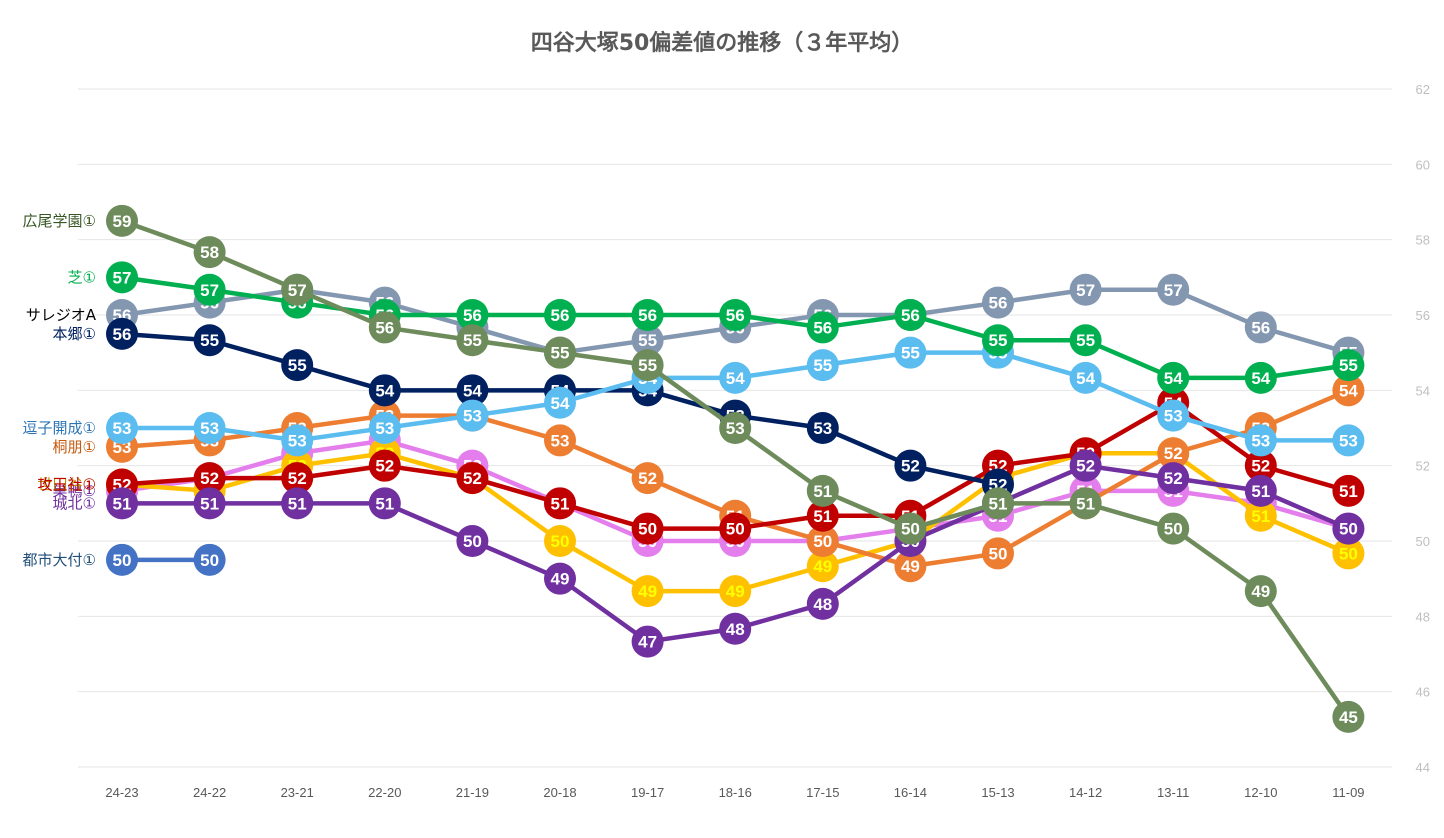 The height and width of the screenshot is (838, 1444). What do you see at coordinates (59, 428) in the screenshot?
I see `series-name-label: 逗子開成①` at bounding box center [59, 428].